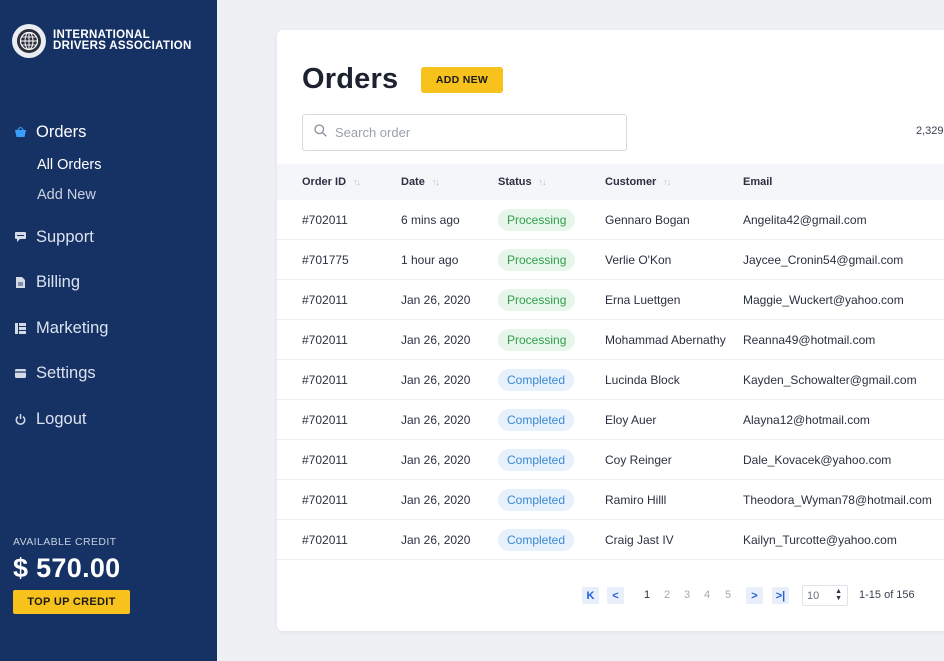  I want to click on search-input, so click(475, 132).